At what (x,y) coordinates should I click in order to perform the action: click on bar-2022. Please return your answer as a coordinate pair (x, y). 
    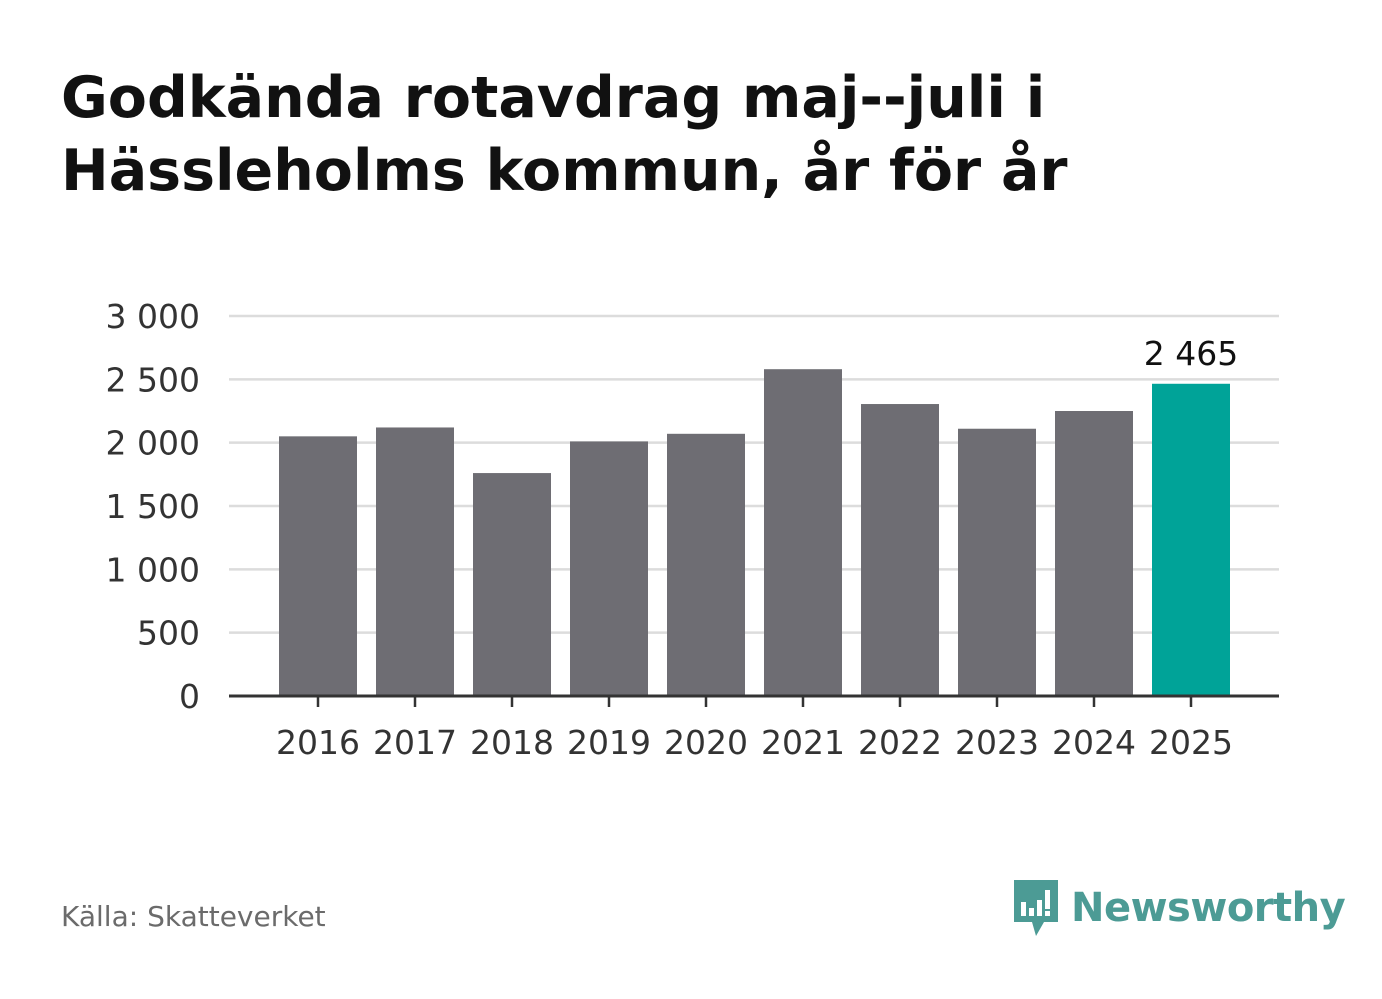
    Looking at the image, I should click on (900, 550).